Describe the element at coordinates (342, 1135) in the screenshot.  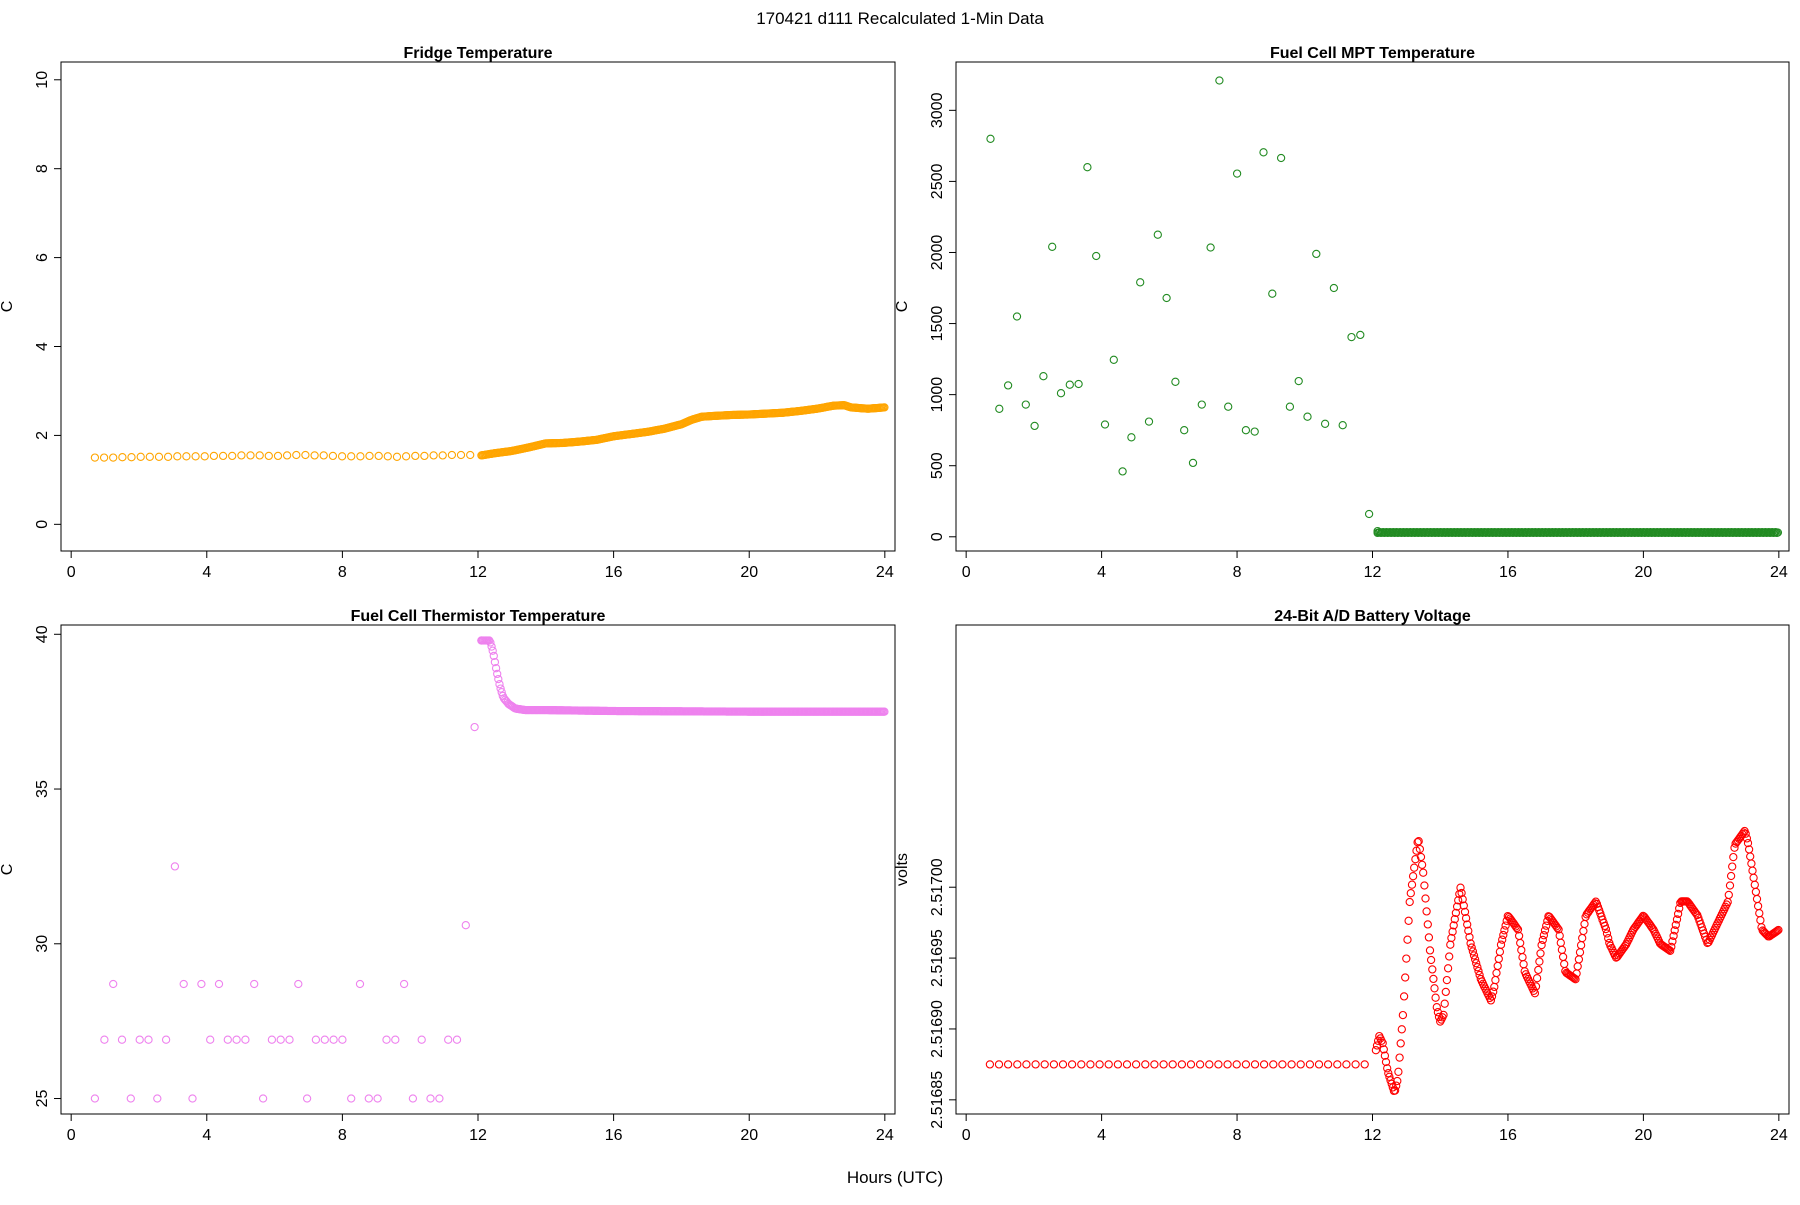
I see `x-tick-label: 8` at that location.